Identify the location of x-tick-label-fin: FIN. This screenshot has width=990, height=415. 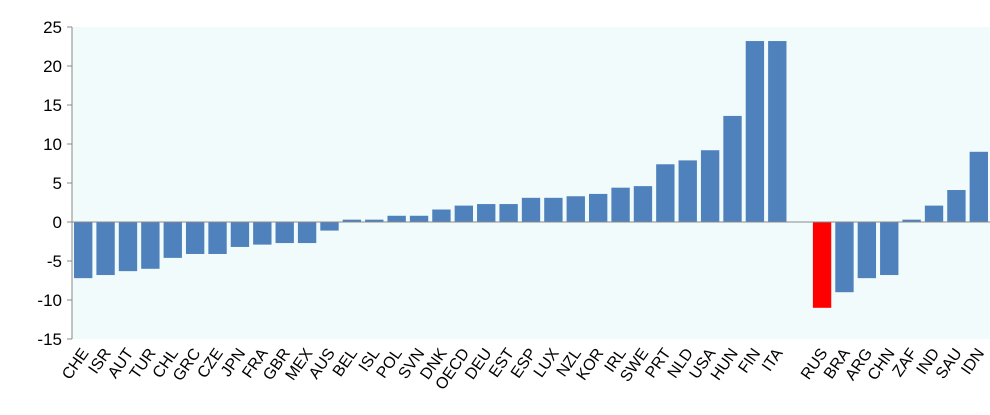
(749, 361).